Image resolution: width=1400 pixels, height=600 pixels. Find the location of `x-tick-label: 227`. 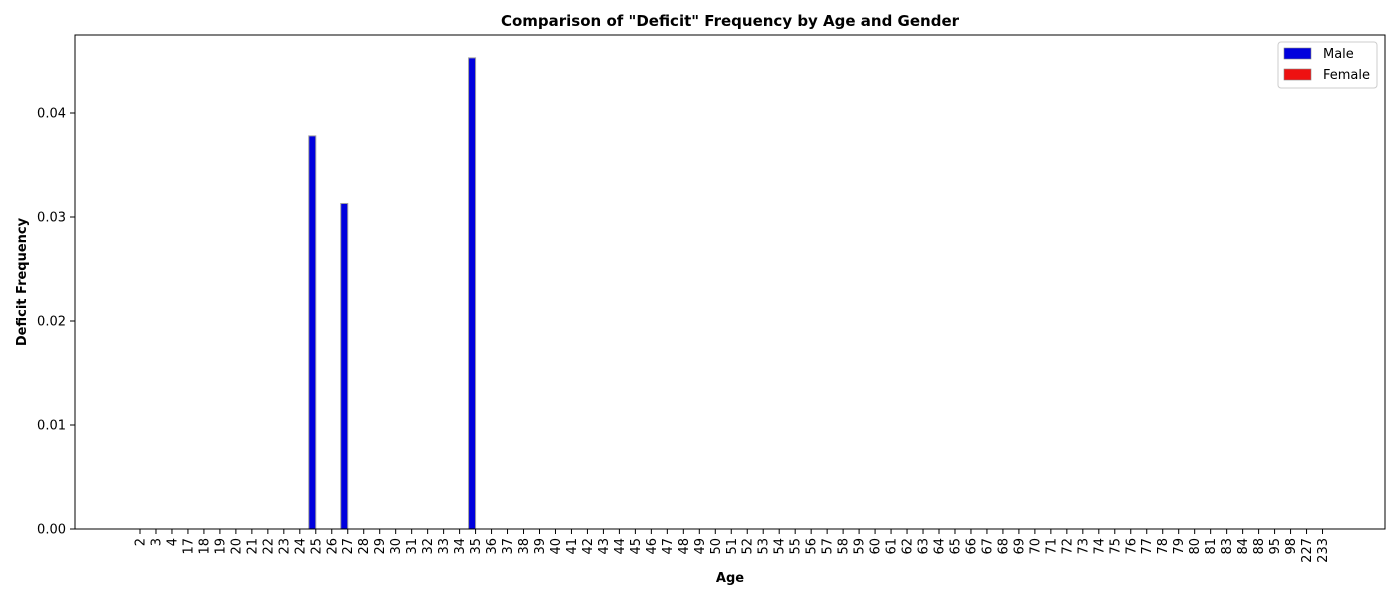

x-tick-label: 227 is located at coordinates (1307, 550).